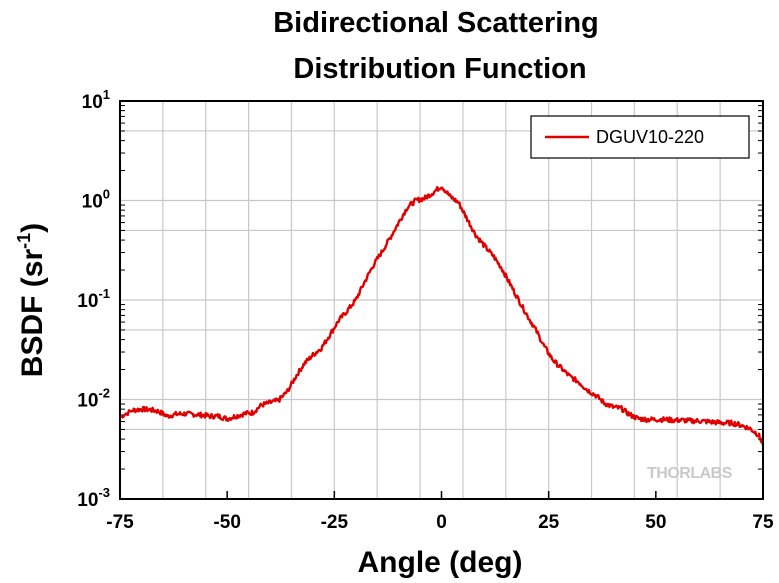  Describe the element at coordinates (104, 492) in the screenshot. I see `y-tick-exponent: -3` at that location.